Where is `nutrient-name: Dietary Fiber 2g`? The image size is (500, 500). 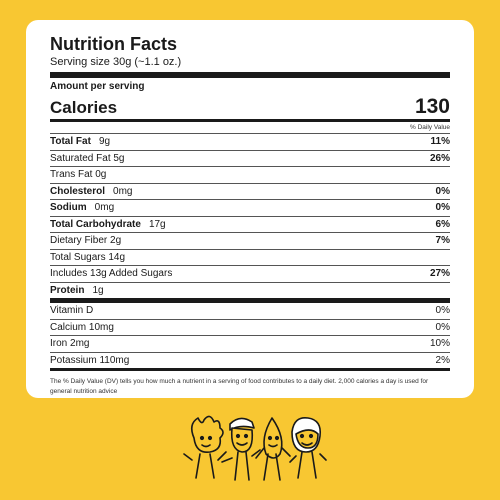
nutrient-name: Dietary Fiber 2g is located at coordinates (86, 240).